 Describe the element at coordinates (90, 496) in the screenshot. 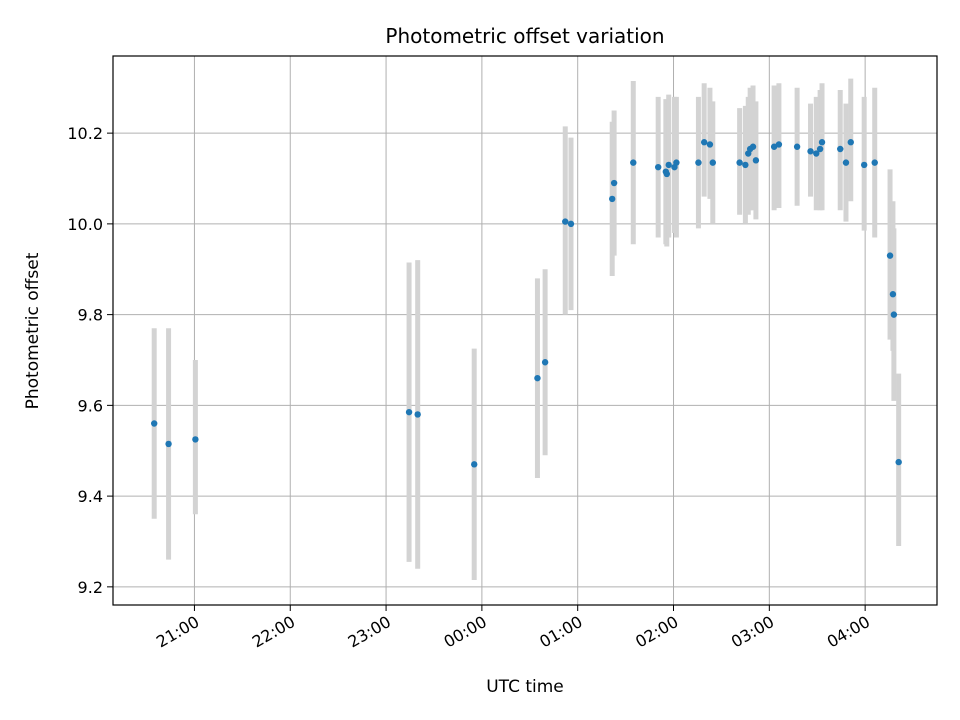

I see `y-tick-label: 9.4` at that location.